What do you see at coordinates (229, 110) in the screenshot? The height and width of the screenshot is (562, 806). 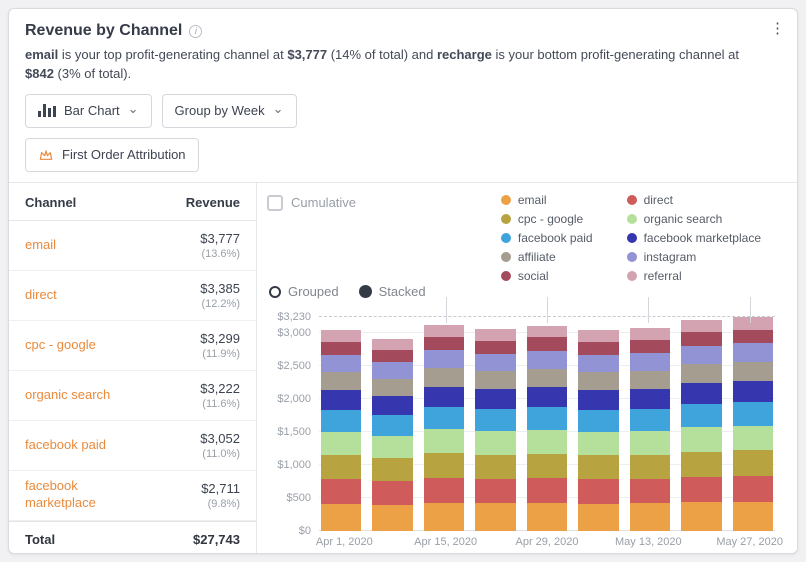 I see `group-by-dropdown: Group by Week ⌄` at bounding box center [229, 110].